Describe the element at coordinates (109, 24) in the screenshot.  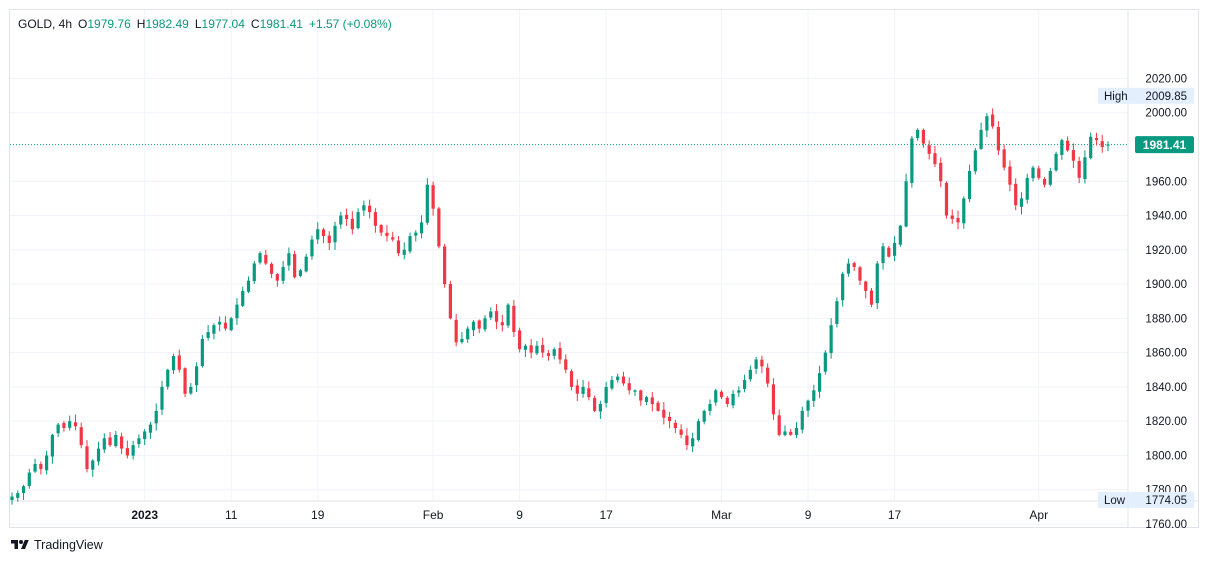
I see `legend-open: 1979.76` at that location.